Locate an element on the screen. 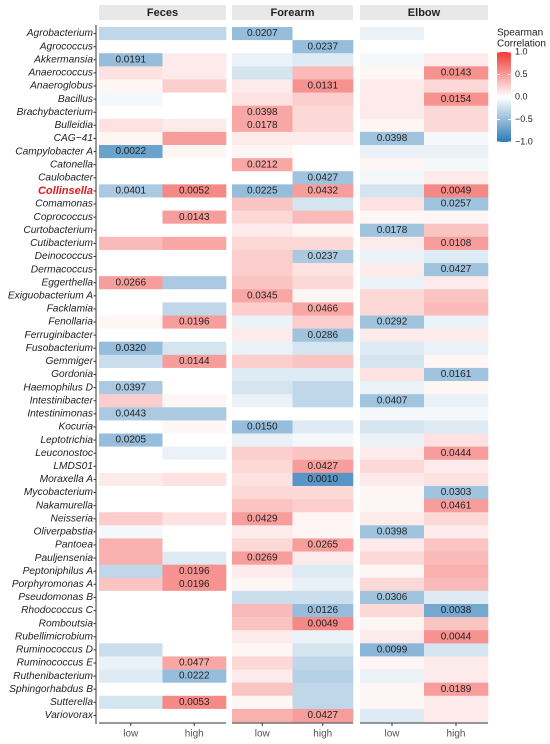 Image resolution: width=550 pixels, height=744 pixels. cell-label: 0.0427 is located at coordinates (322, 715).